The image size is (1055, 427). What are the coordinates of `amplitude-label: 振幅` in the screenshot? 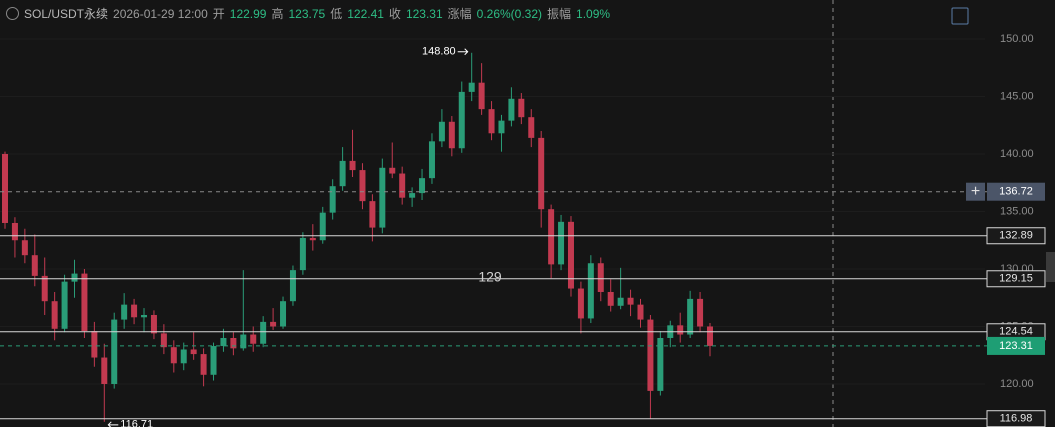 It's located at (559, 14).